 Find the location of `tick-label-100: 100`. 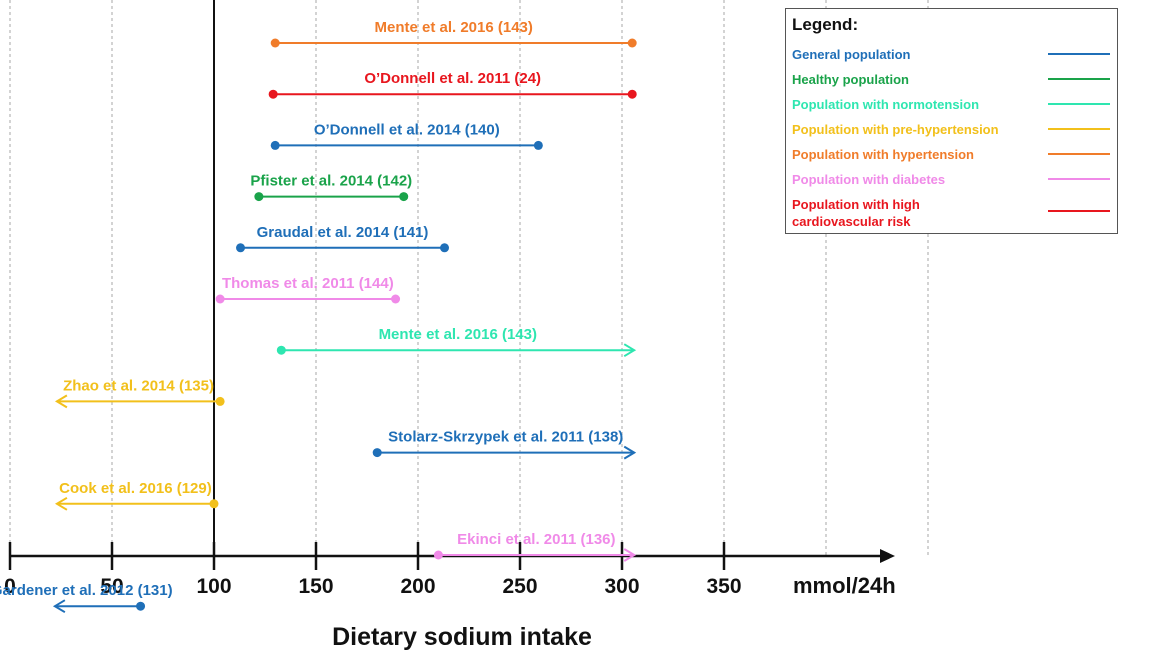

tick-label-100: 100 is located at coordinates (213, 586).